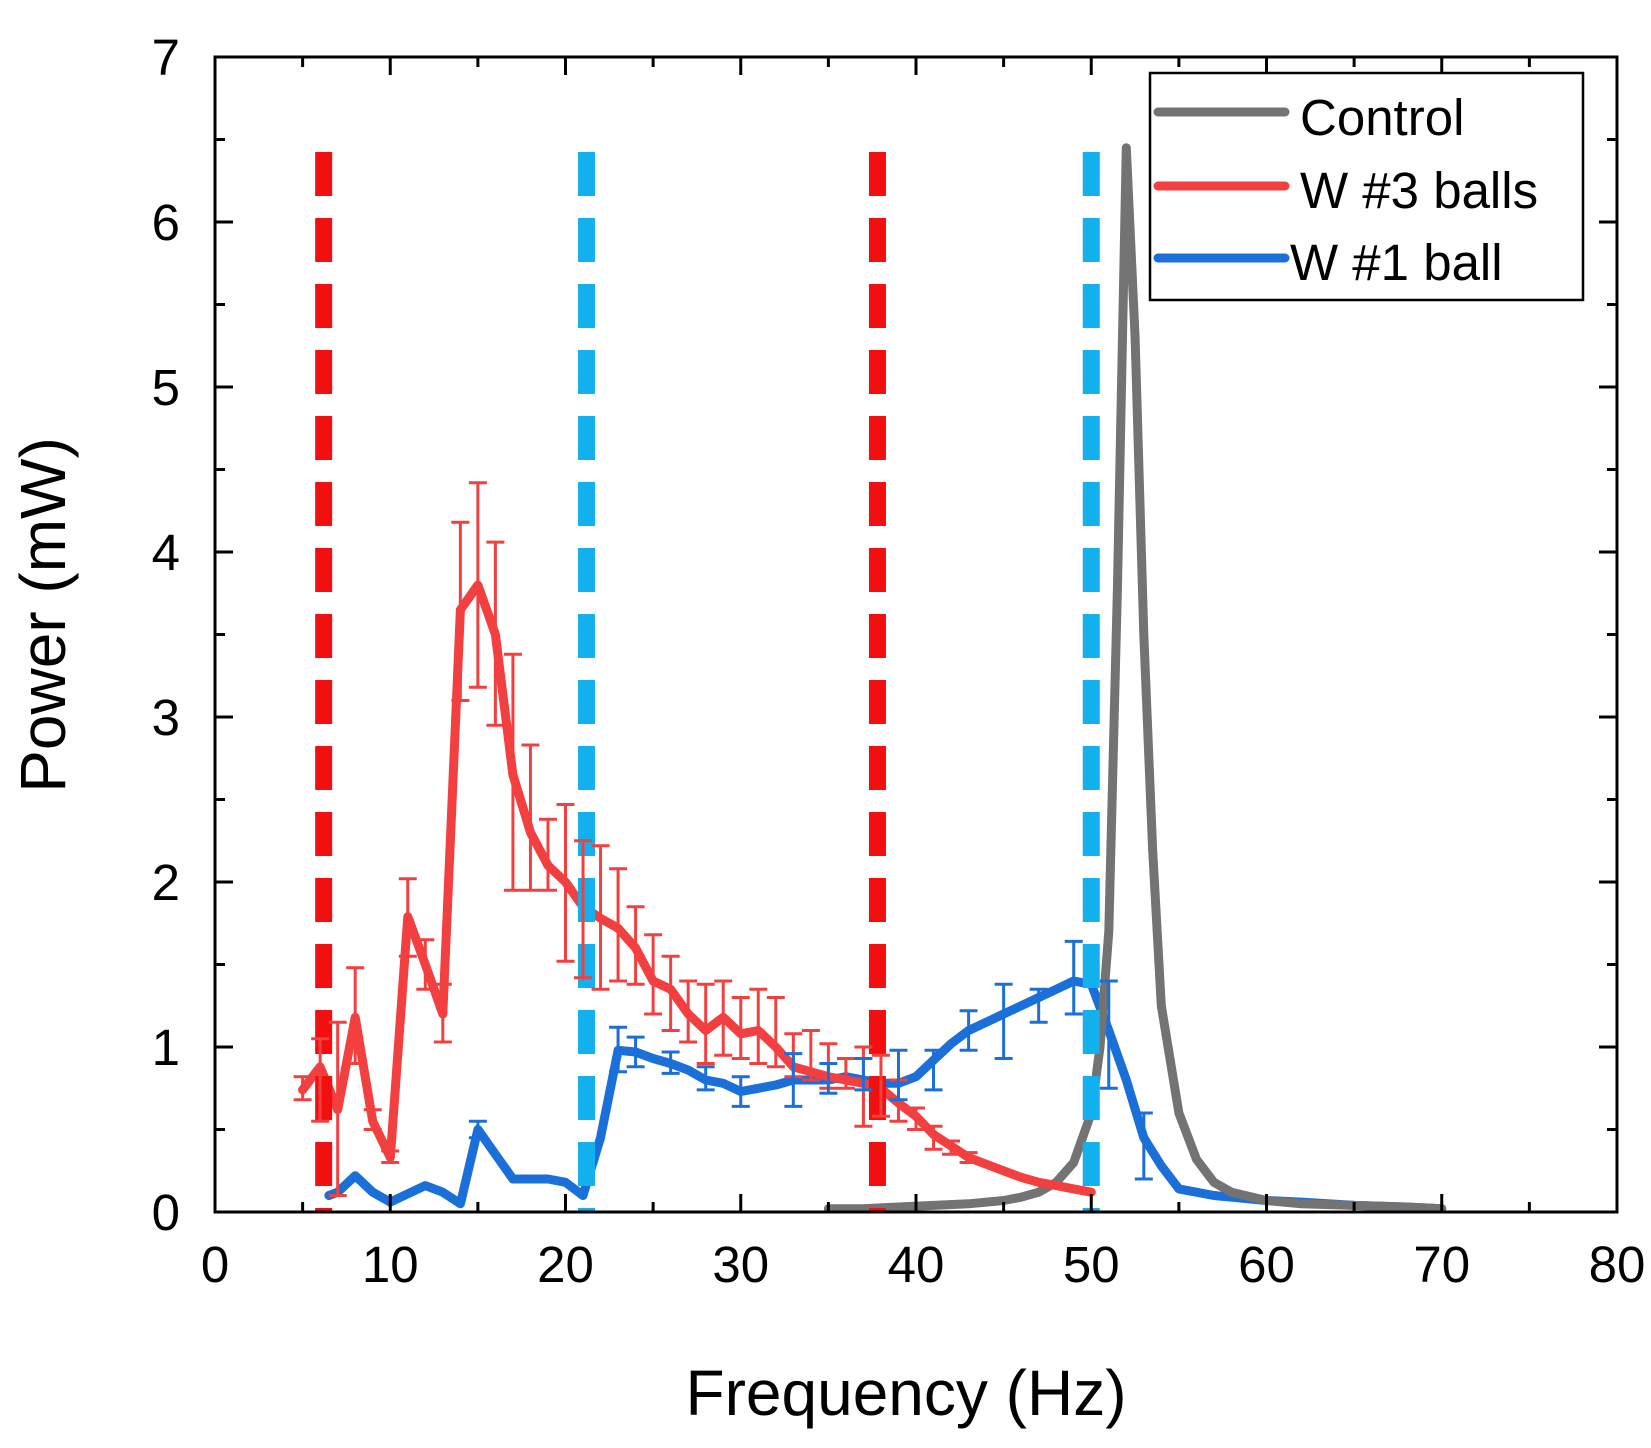  Describe the element at coordinates (1617, 1264) in the screenshot. I see `x-tick-label: 80` at that location.